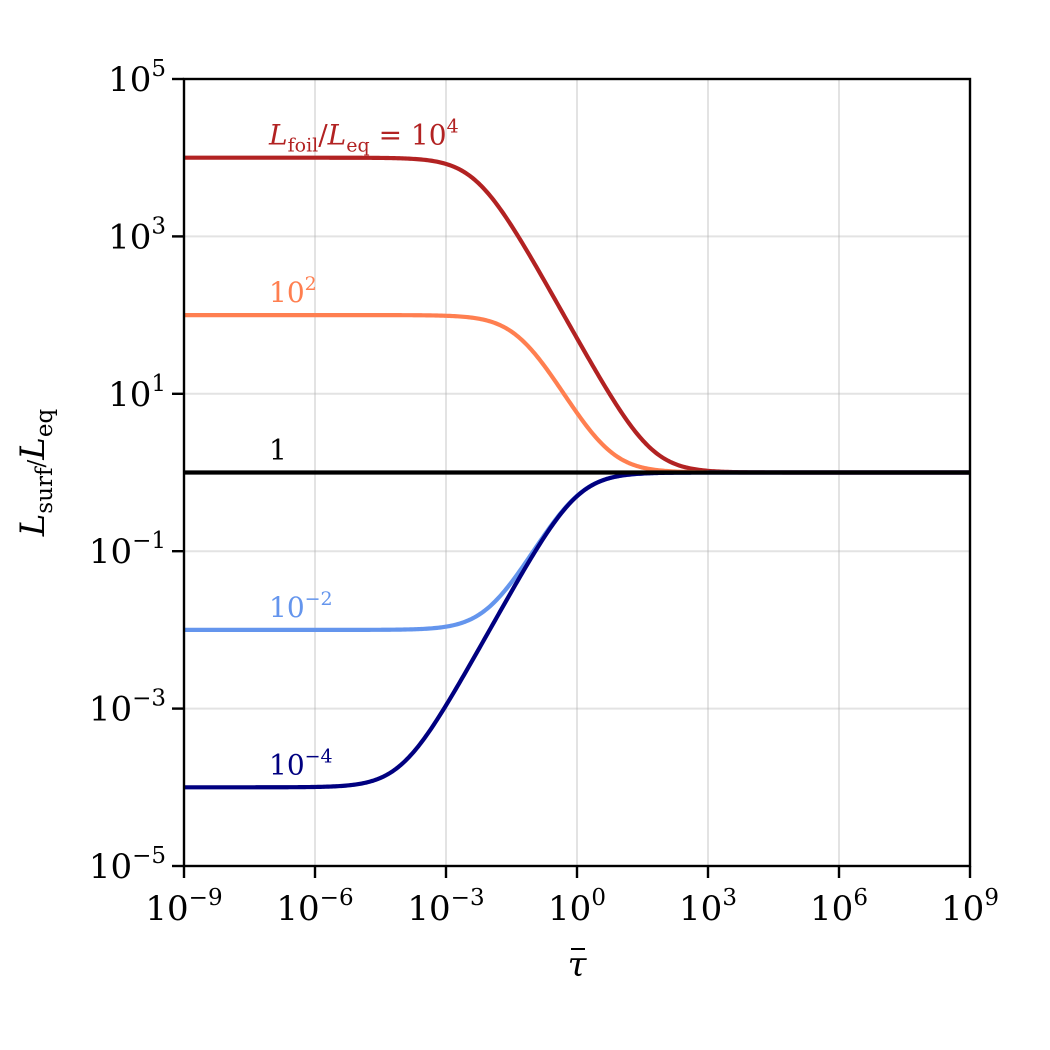 This screenshot has width=1050, height=1050. What do you see at coordinates (149, 856) in the screenshot?
I see `tick-exponent: −5` at bounding box center [149, 856].